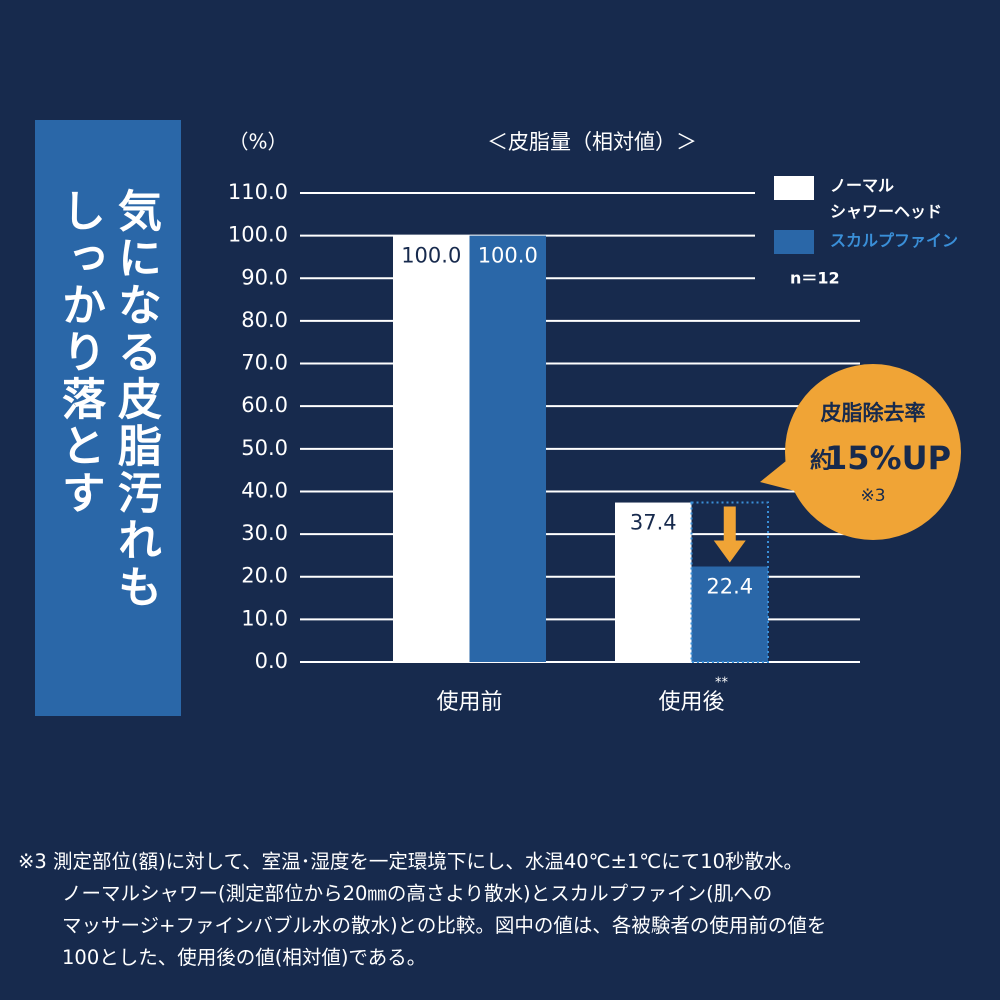  What do you see at coordinates (894, 240) in the screenshot?
I see `legend-label: スカルプファイン` at bounding box center [894, 240].